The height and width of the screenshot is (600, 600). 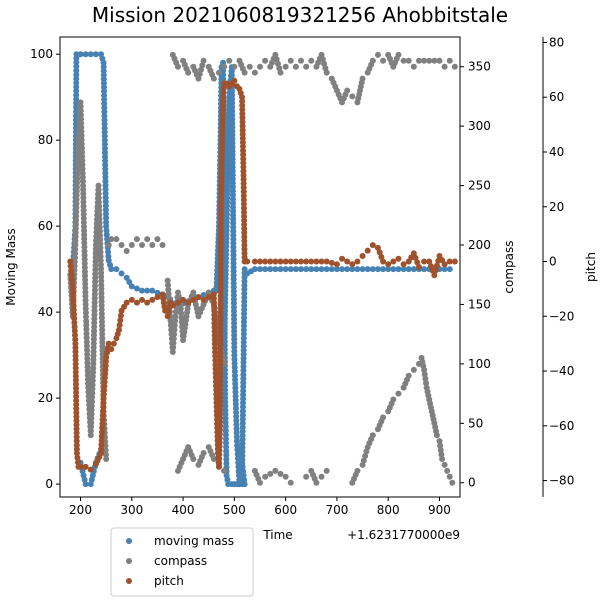 I want to click on x-tick-label: 800, so click(x=388, y=510).